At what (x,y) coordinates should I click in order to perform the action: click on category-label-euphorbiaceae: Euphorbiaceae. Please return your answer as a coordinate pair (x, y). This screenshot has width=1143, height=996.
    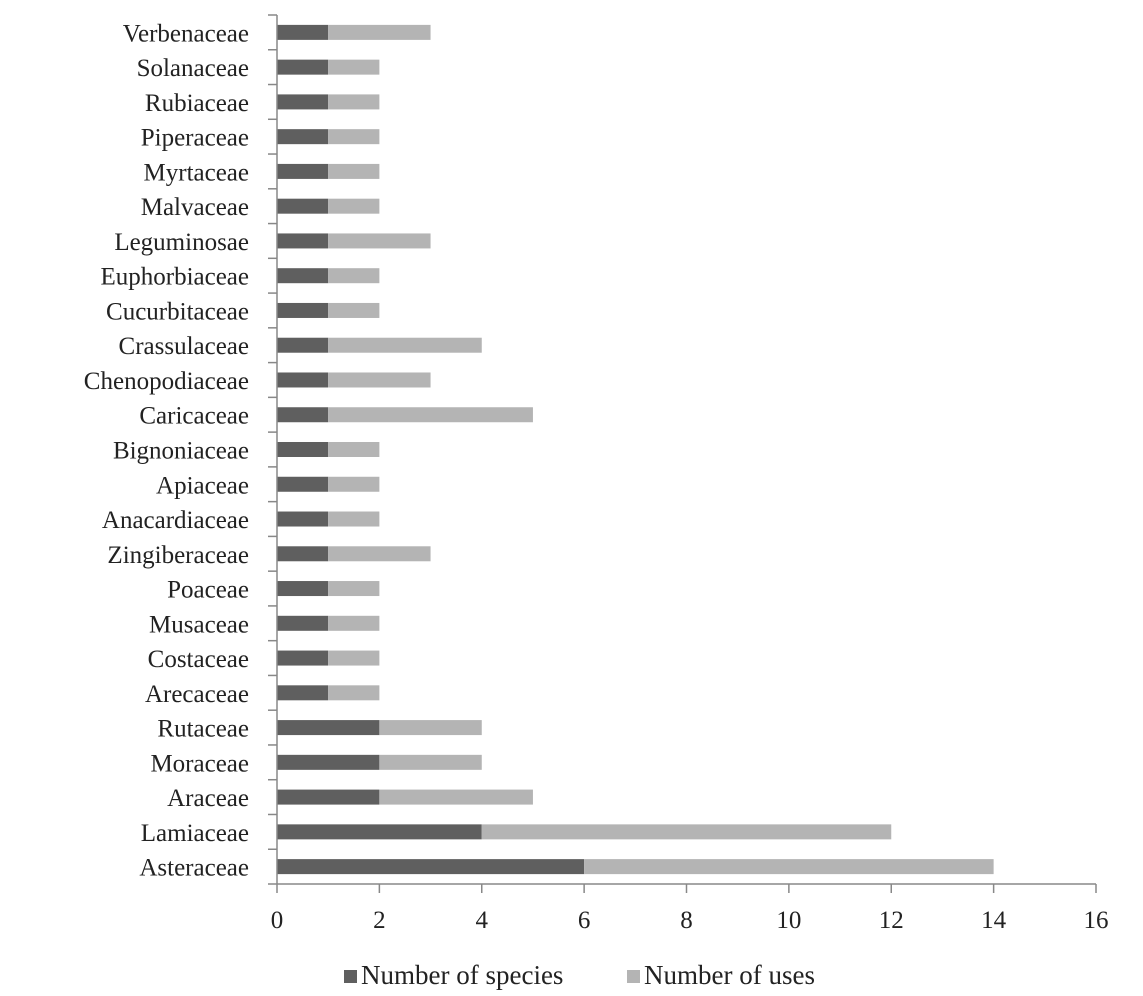
    Looking at the image, I should click on (174, 277).